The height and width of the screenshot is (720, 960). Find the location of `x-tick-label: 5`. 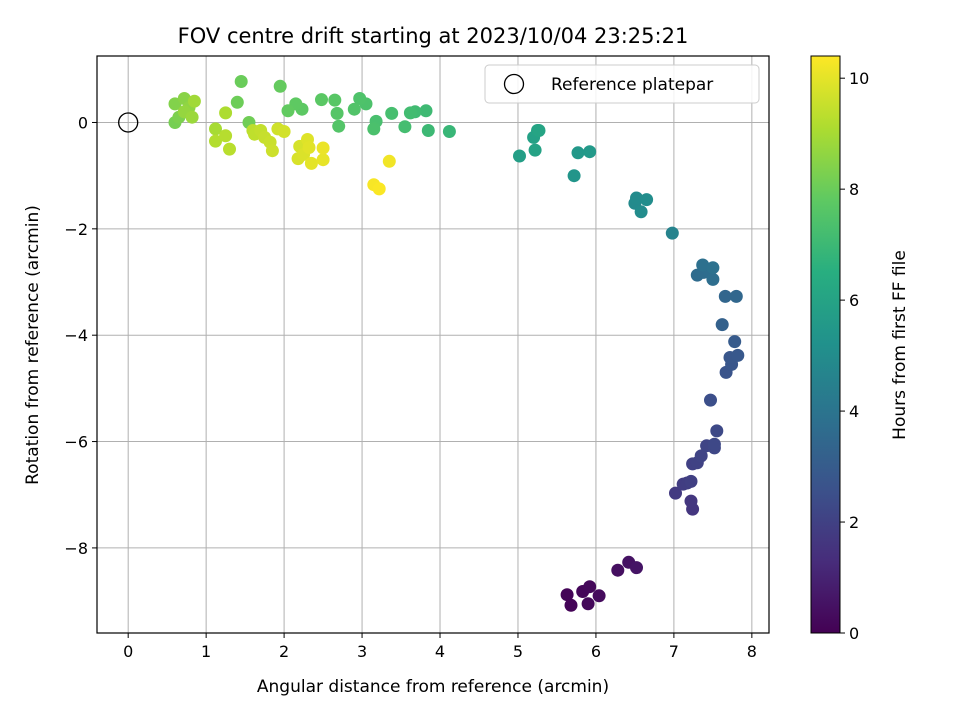

x-tick-label: 5 is located at coordinates (518, 651).